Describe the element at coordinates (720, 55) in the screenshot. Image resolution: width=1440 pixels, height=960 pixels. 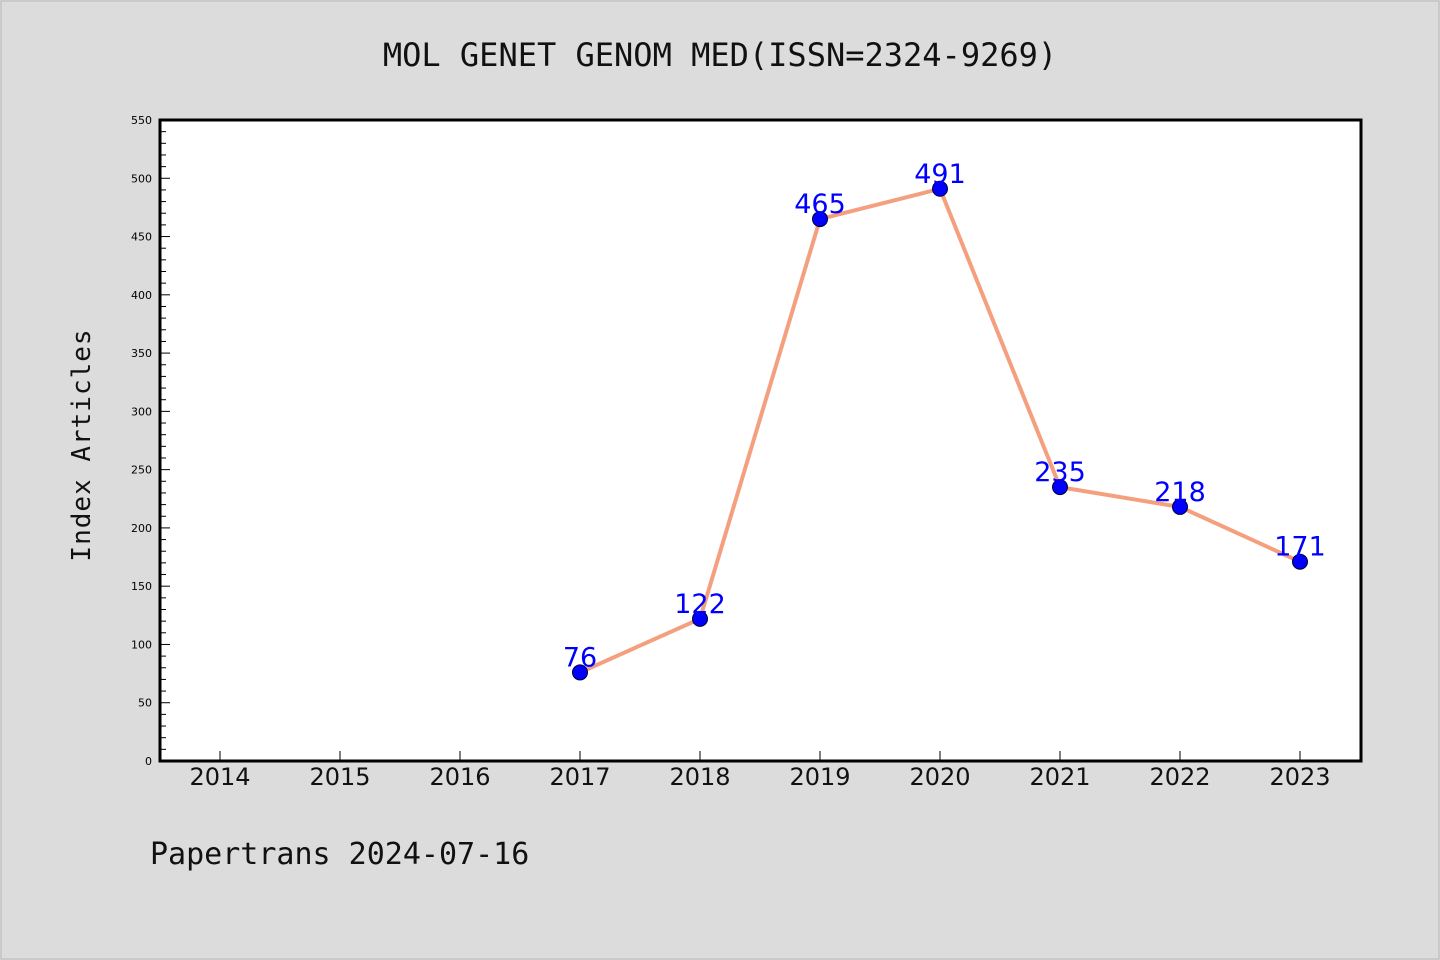
I see `chart-title: MOL GENET GENOM MED(ISSN=2324-9269)` at that location.